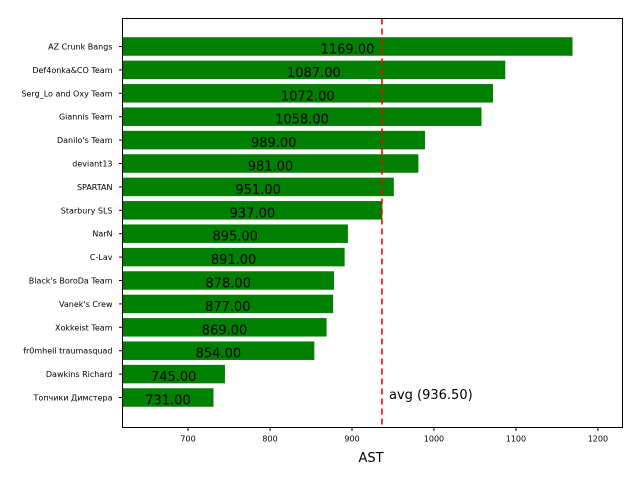 The width and height of the screenshot is (640, 480). What do you see at coordinates (434, 439) in the screenshot?
I see `x-tick-label: 1000` at bounding box center [434, 439].